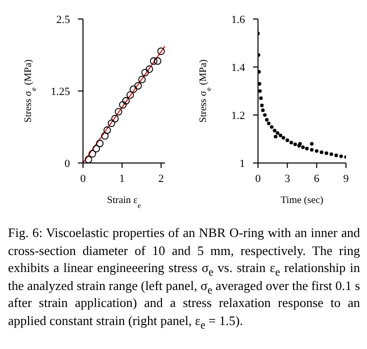 The image size is (367, 349). I want to click on y-tick-label: 1.4, so click(238, 68).